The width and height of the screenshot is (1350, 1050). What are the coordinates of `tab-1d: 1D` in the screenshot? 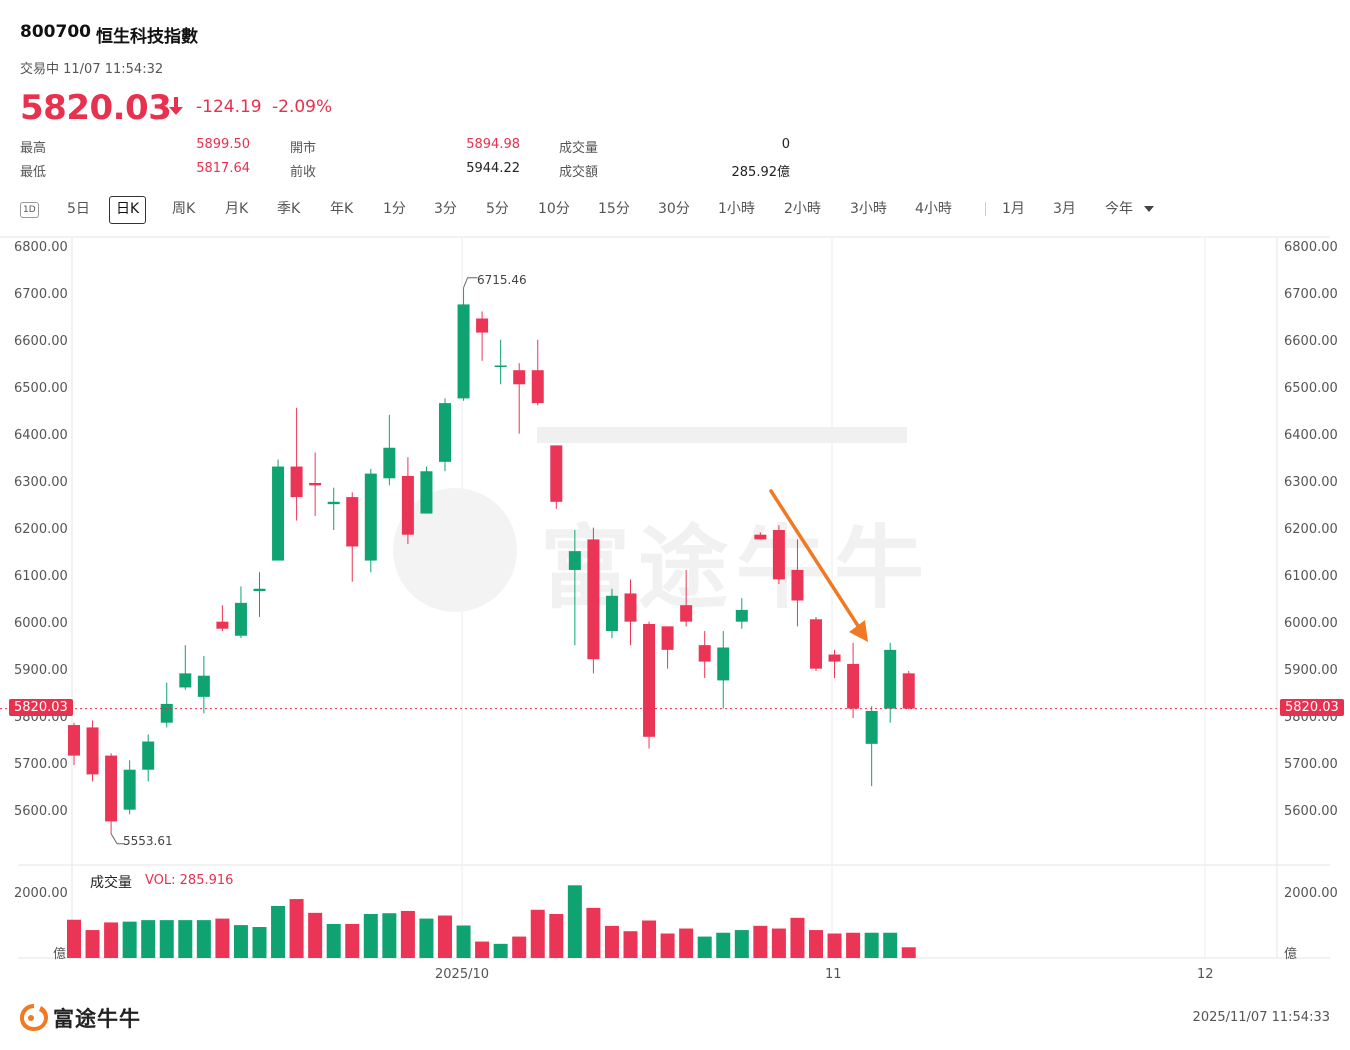 It's located at (29, 210).